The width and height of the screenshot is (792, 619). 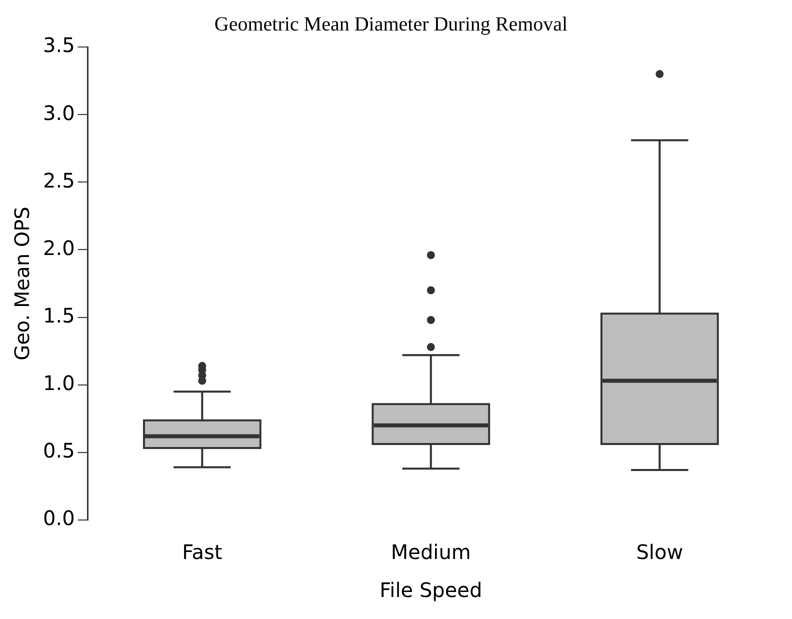 What do you see at coordinates (58, 450) in the screenshot?
I see `y-tick-label: 0.5` at bounding box center [58, 450].